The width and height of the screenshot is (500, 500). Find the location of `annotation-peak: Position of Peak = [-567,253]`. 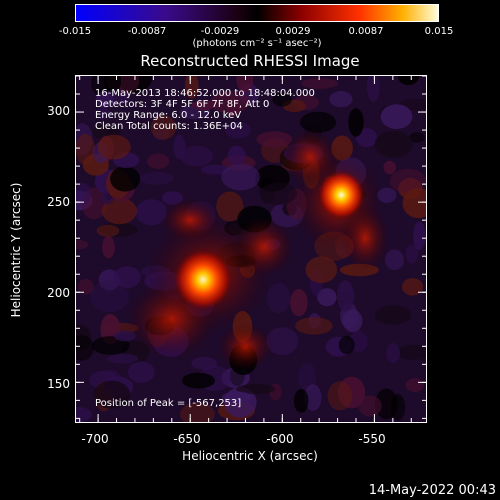

annotation-peak: Position of Peak = [-567,253] is located at coordinates (168, 403).